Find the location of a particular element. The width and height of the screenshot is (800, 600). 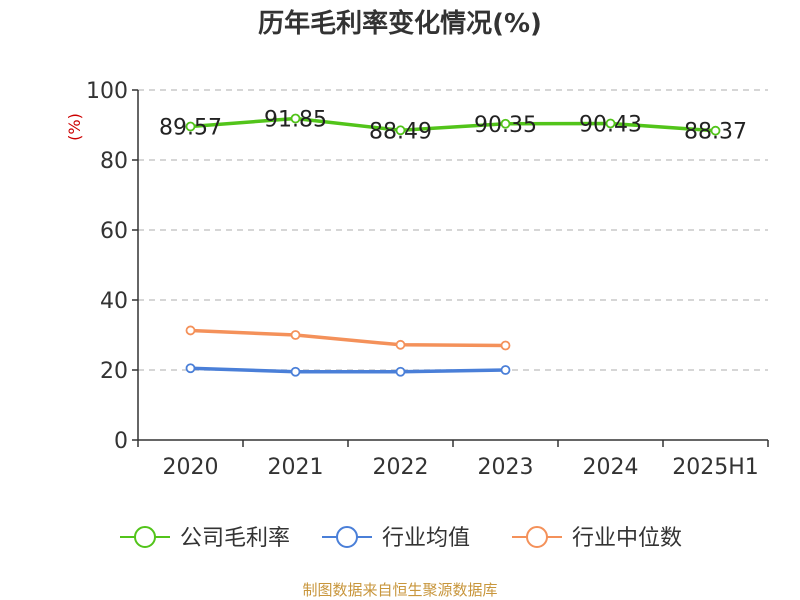

y-tick-label: 0 is located at coordinates (121, 441).